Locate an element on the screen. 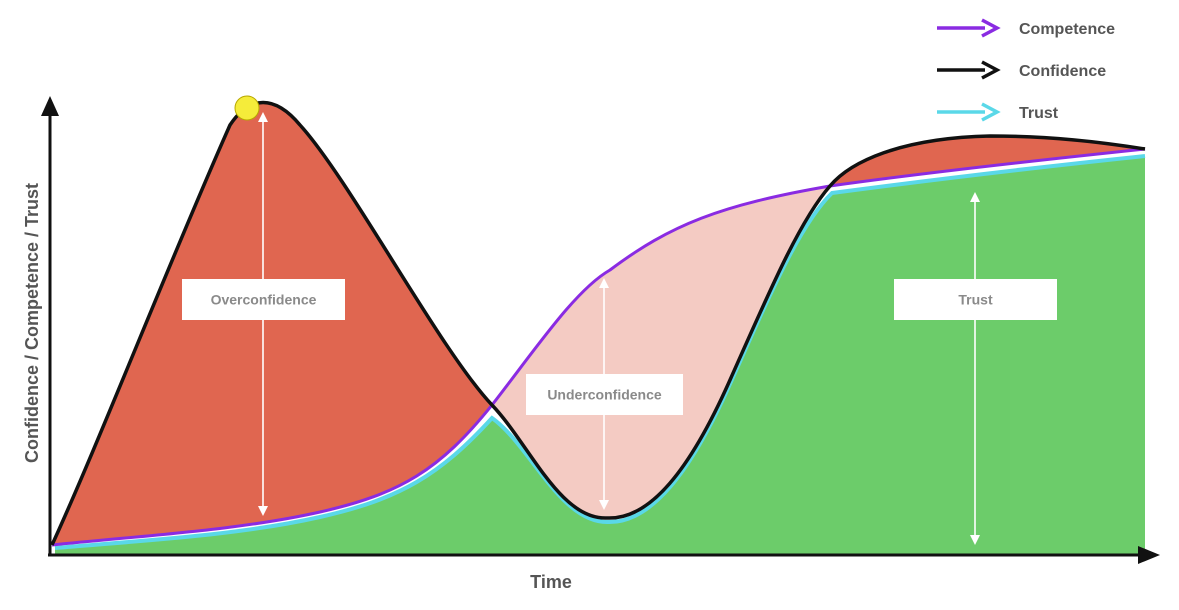 The width and height of the screenshot is (1179, 610). underconfidence-label-box: Underconfidence is located at coordinates (604, 394).